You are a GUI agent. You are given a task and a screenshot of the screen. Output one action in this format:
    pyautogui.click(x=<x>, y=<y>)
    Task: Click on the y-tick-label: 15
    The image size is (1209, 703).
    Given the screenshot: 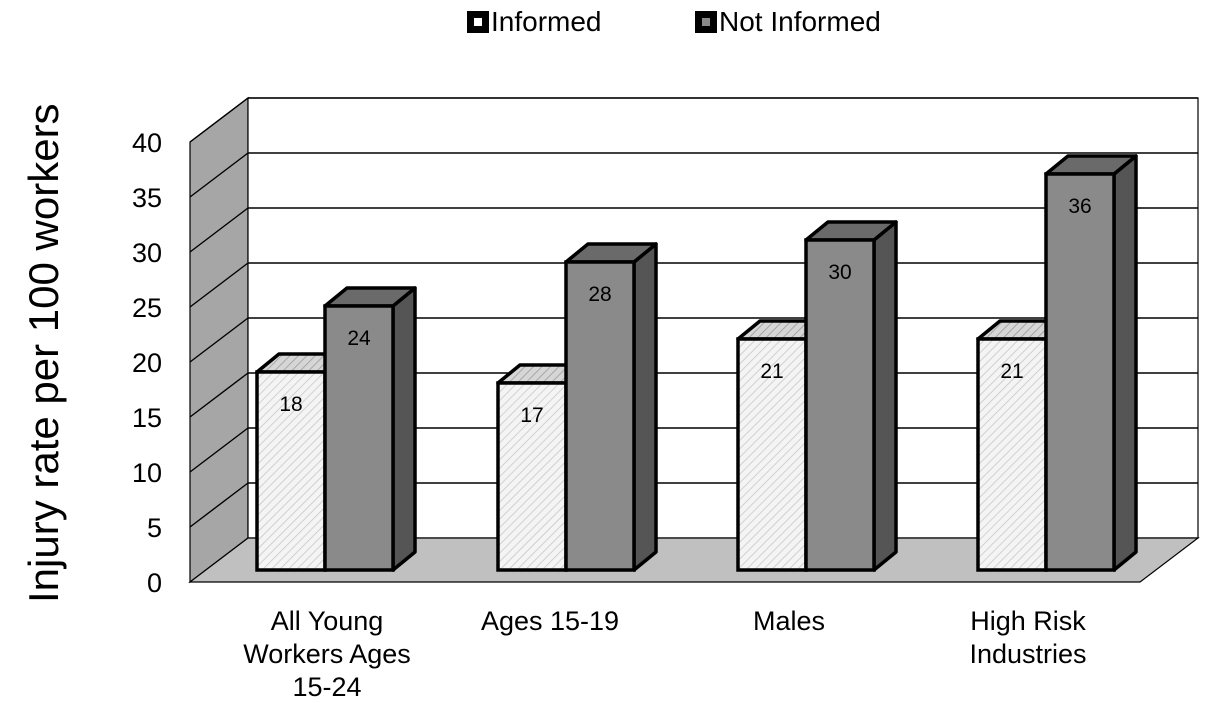 What is the action you would take?
    pyautogui.click(x=147, y=418)
    